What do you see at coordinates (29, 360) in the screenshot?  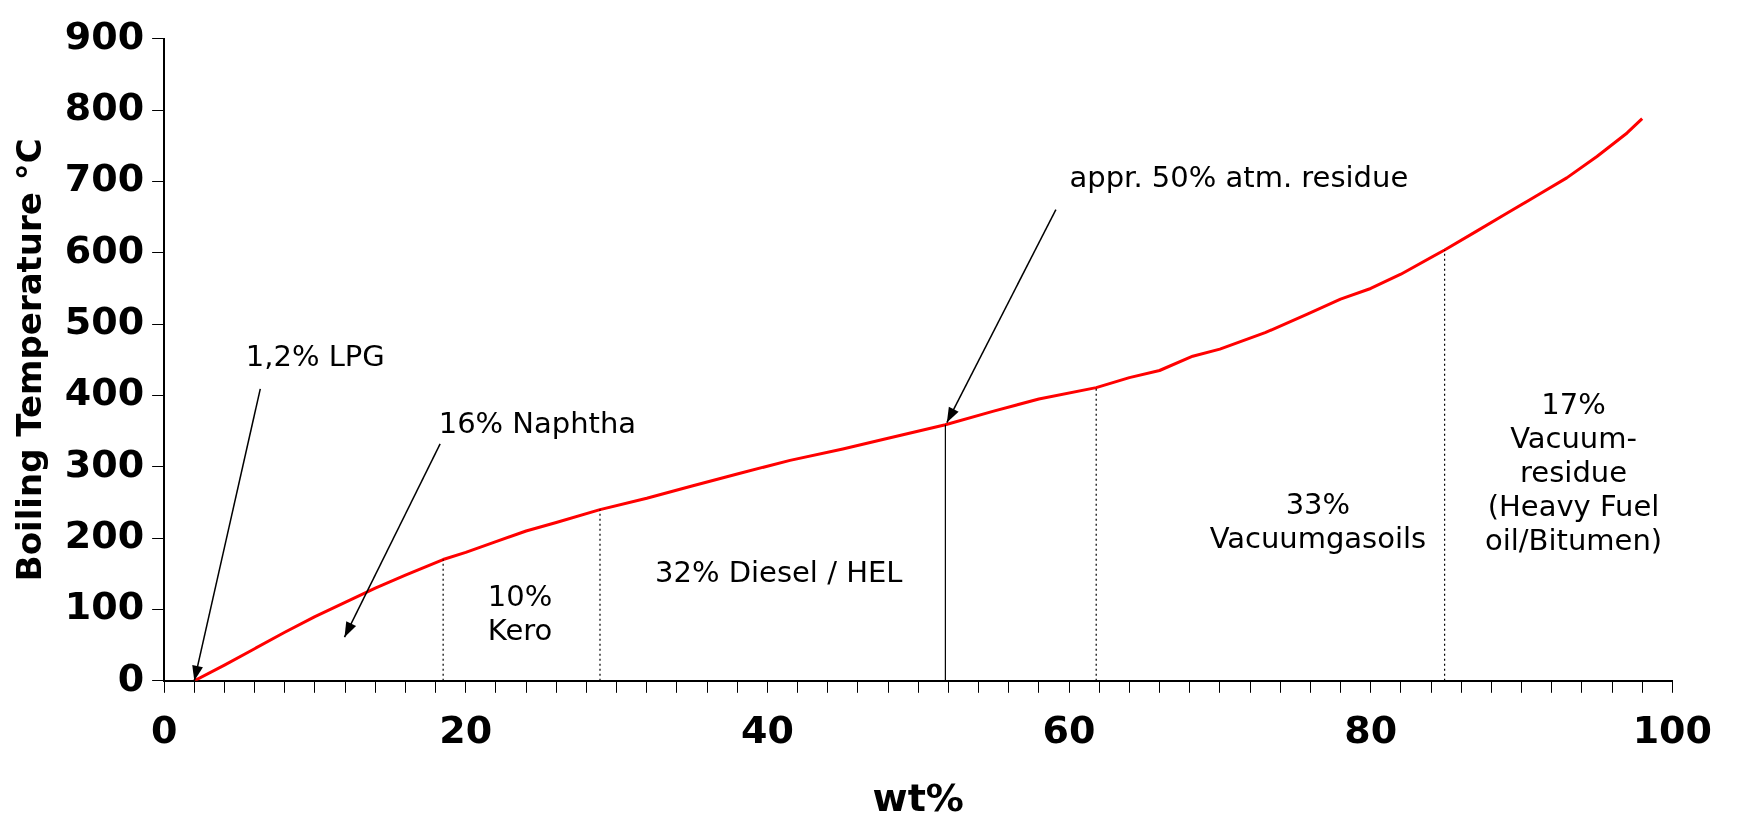 I see `y-axis-title: Boiling Temperature °C` at bounding box center [29, 360].